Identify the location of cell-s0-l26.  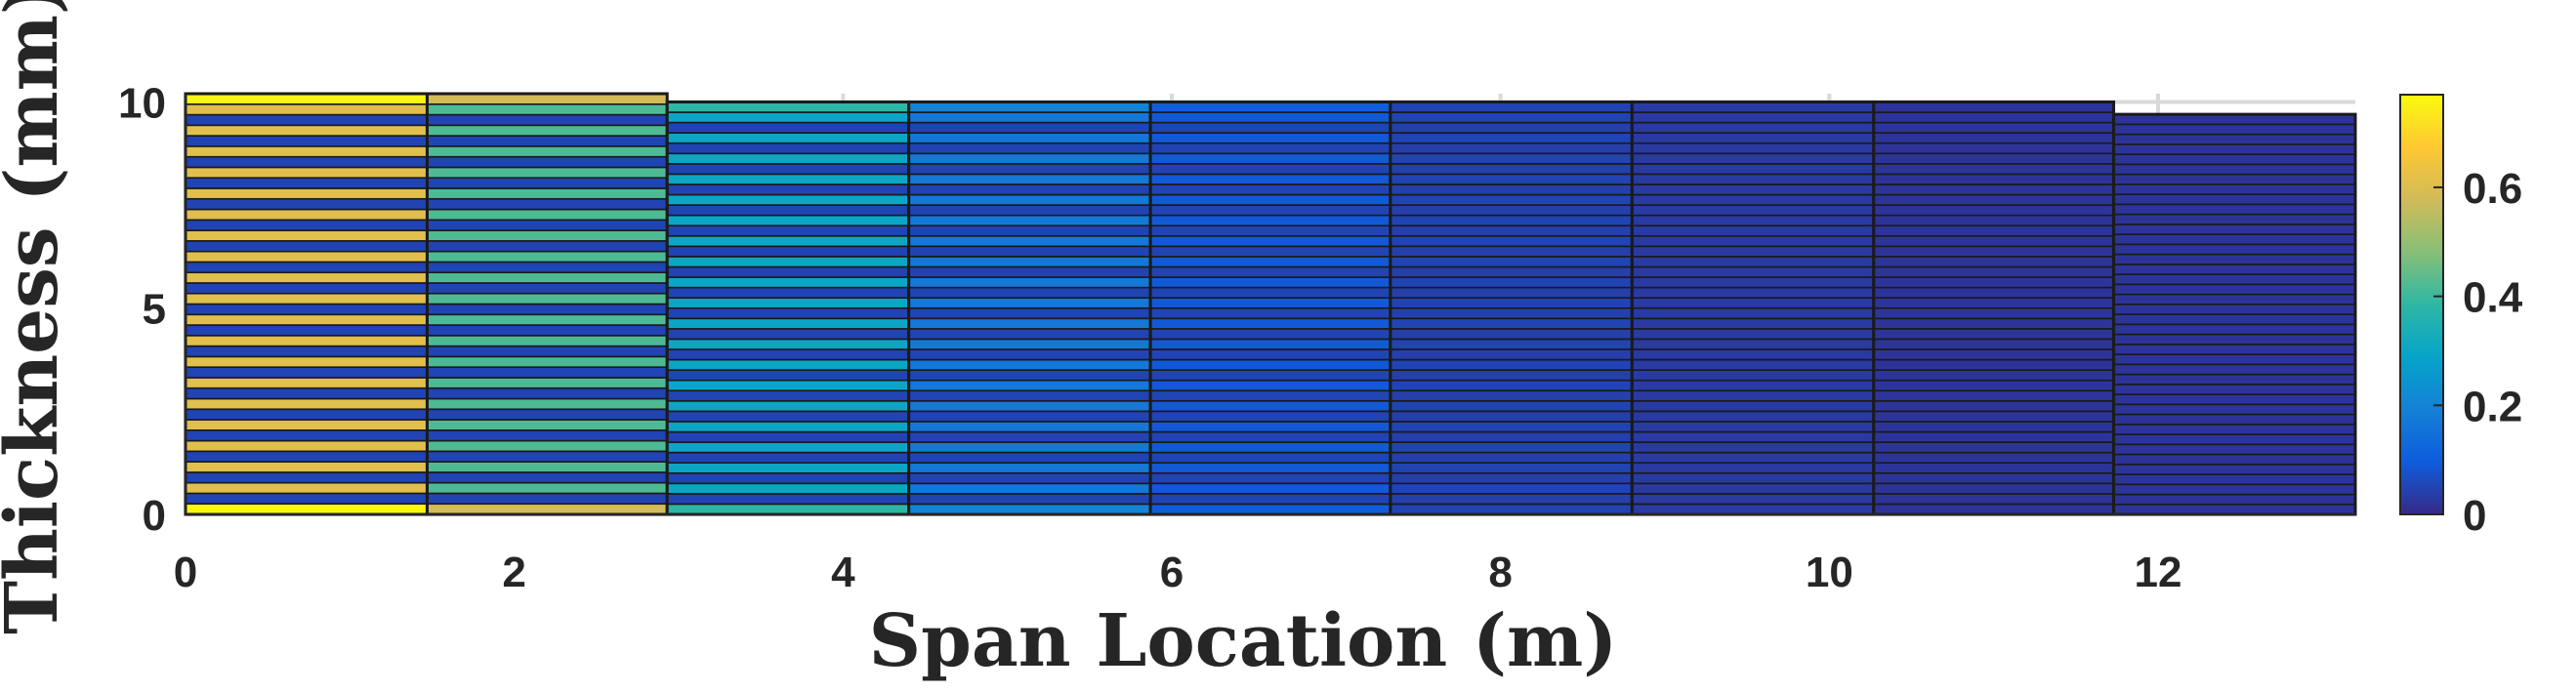
(307, 235).